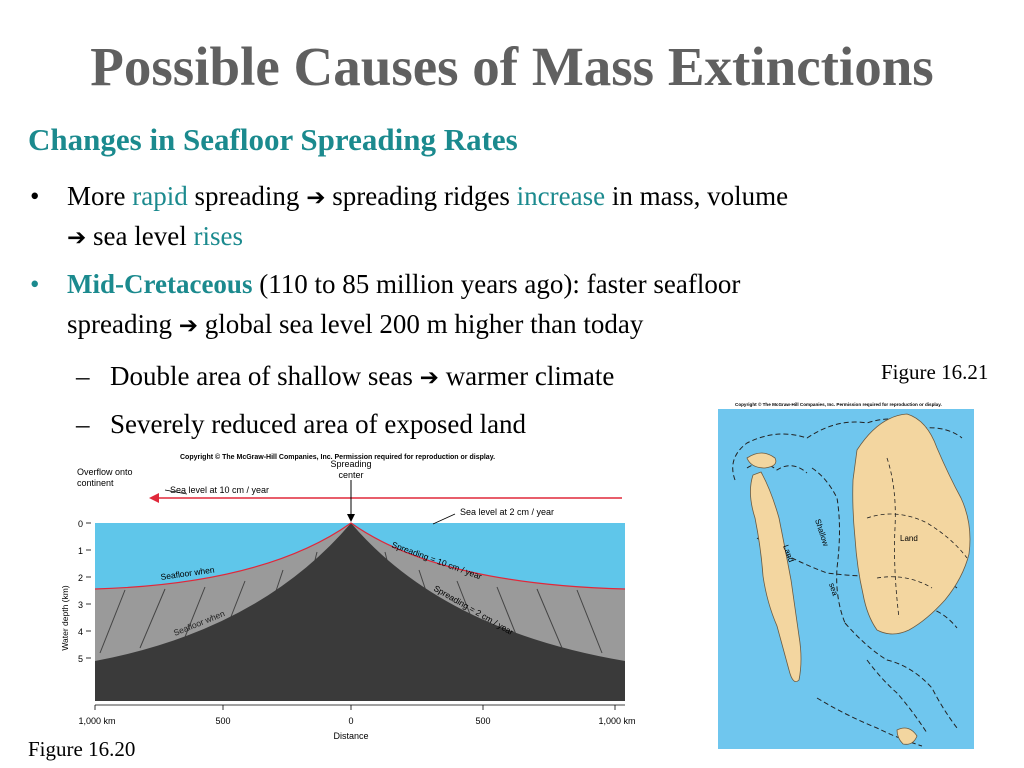 The image size is (1024, 768). I want to click on highlight-rises: rises, so click(218, 236).